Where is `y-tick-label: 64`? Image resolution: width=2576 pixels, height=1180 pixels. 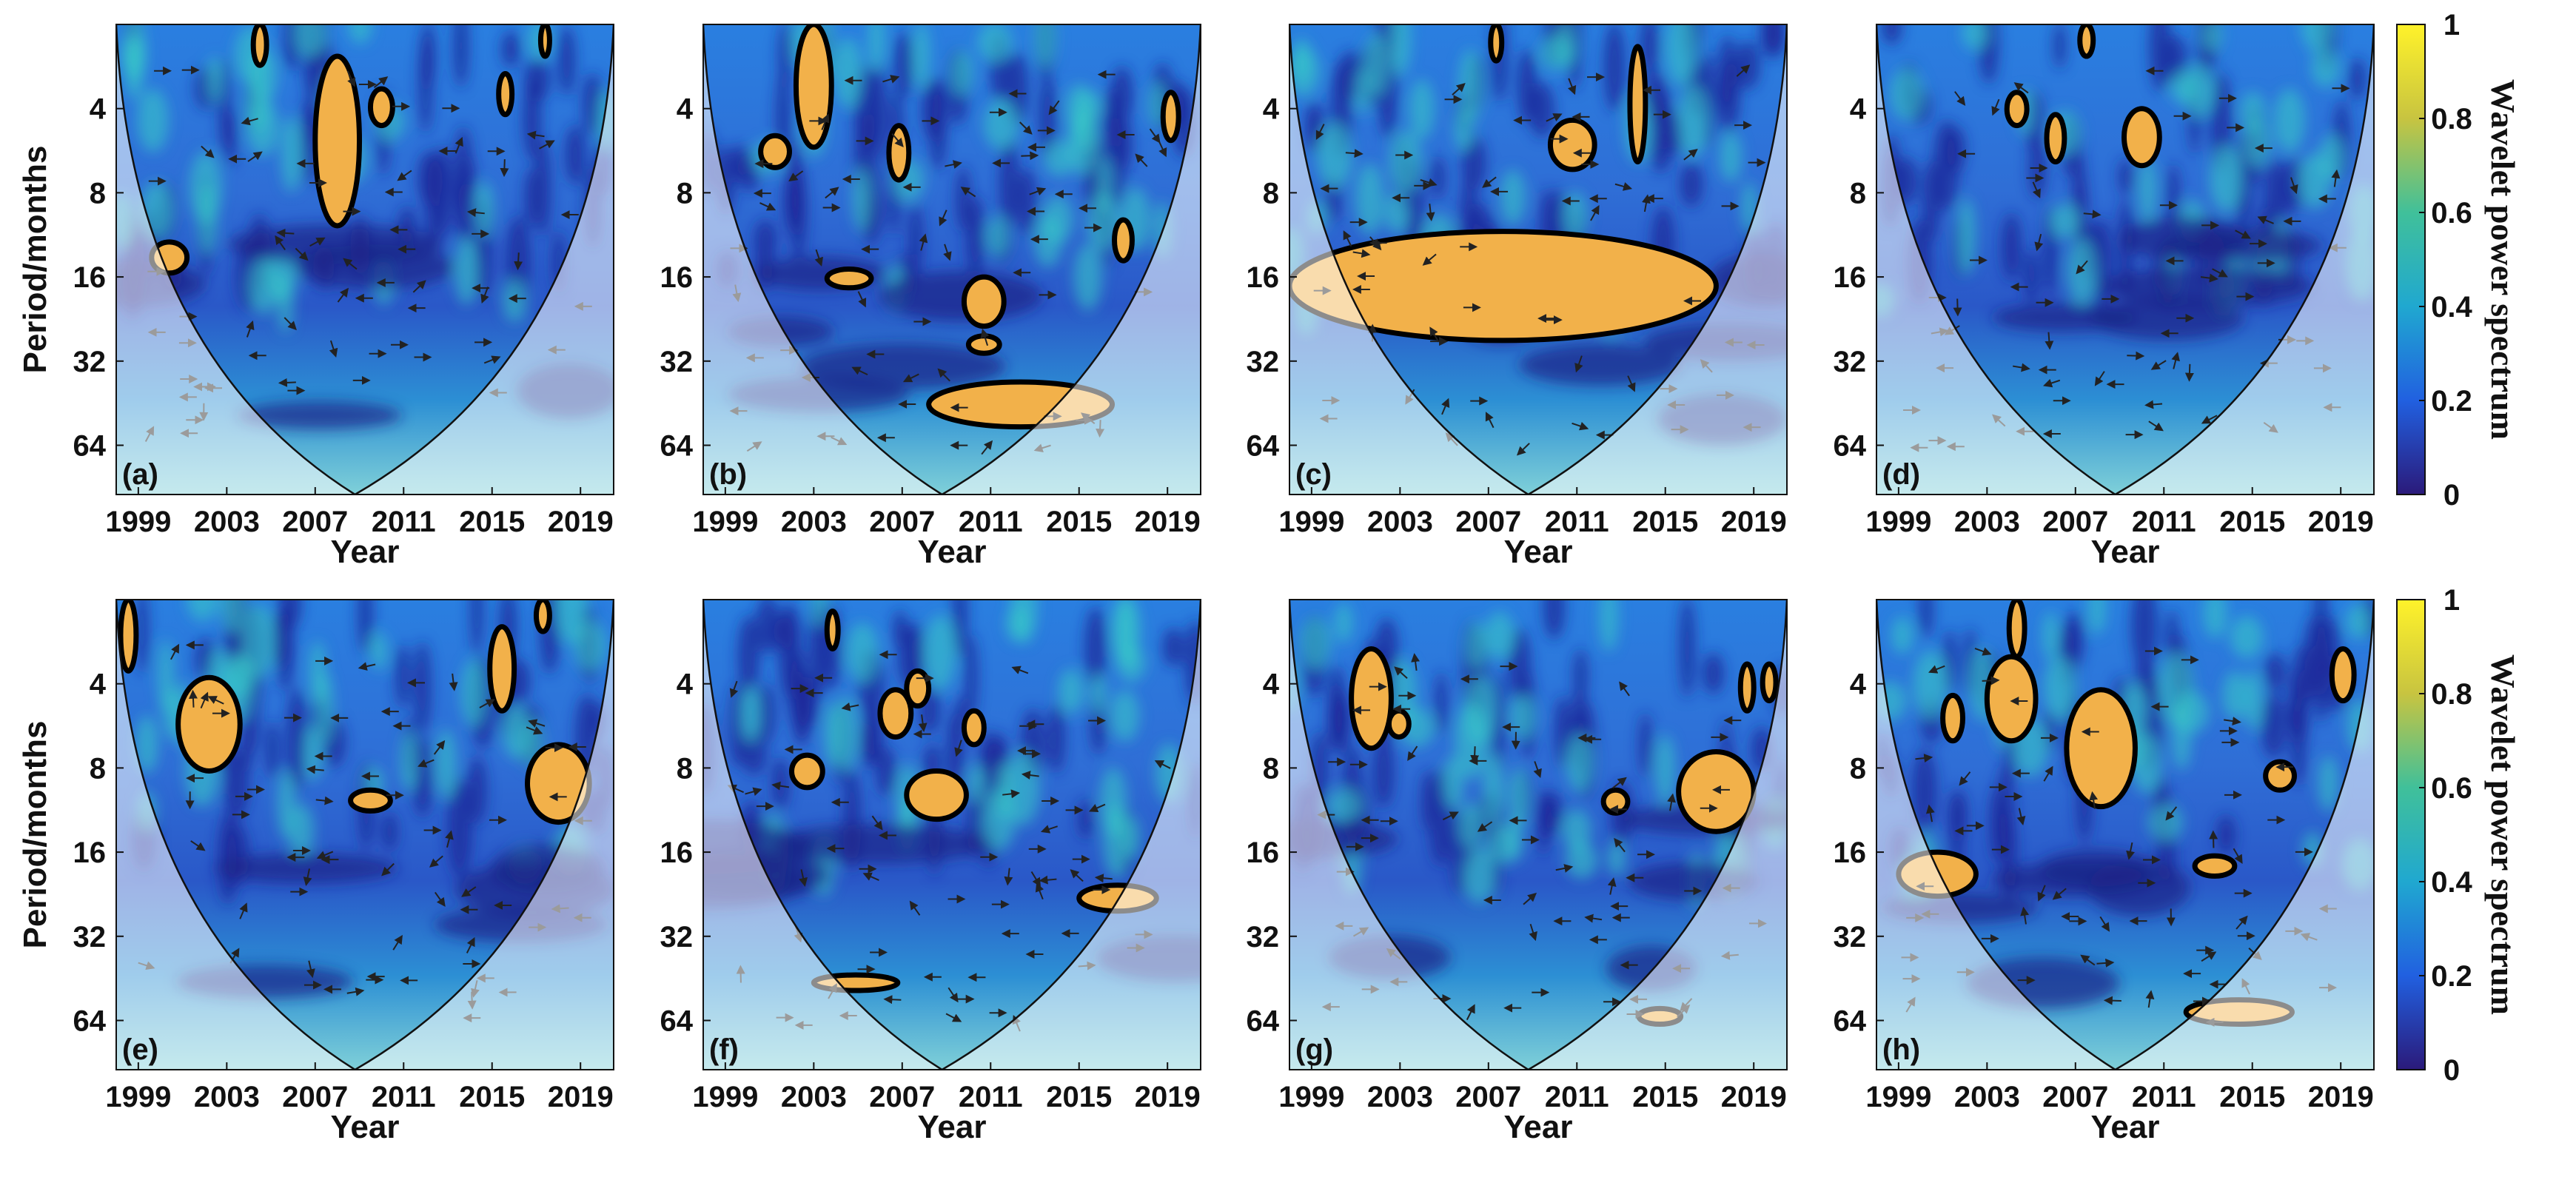
y-tick-label: 64 is located at coordinates (1850, 445).